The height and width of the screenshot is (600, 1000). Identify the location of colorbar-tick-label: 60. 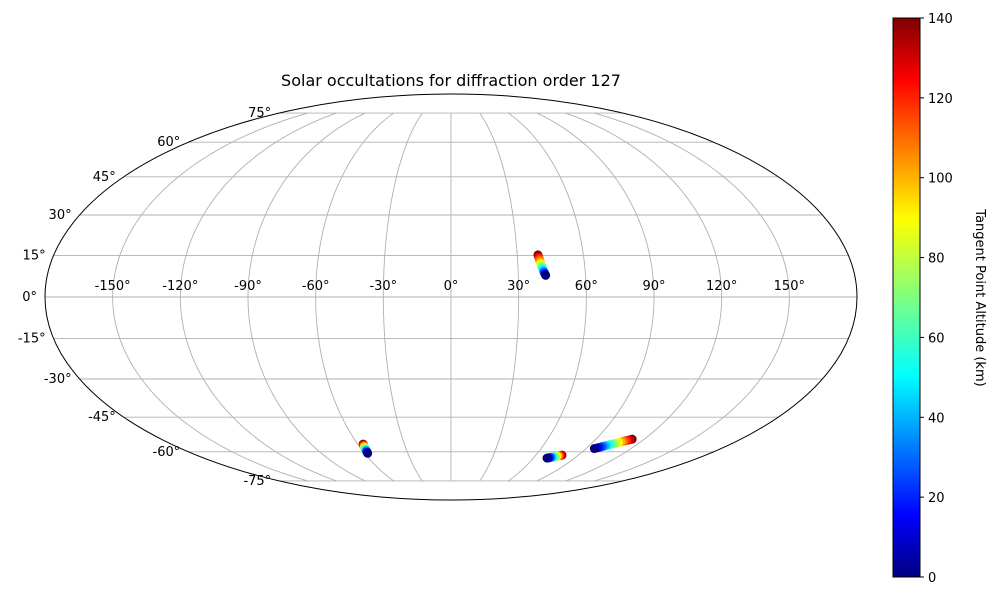
(936, 338).